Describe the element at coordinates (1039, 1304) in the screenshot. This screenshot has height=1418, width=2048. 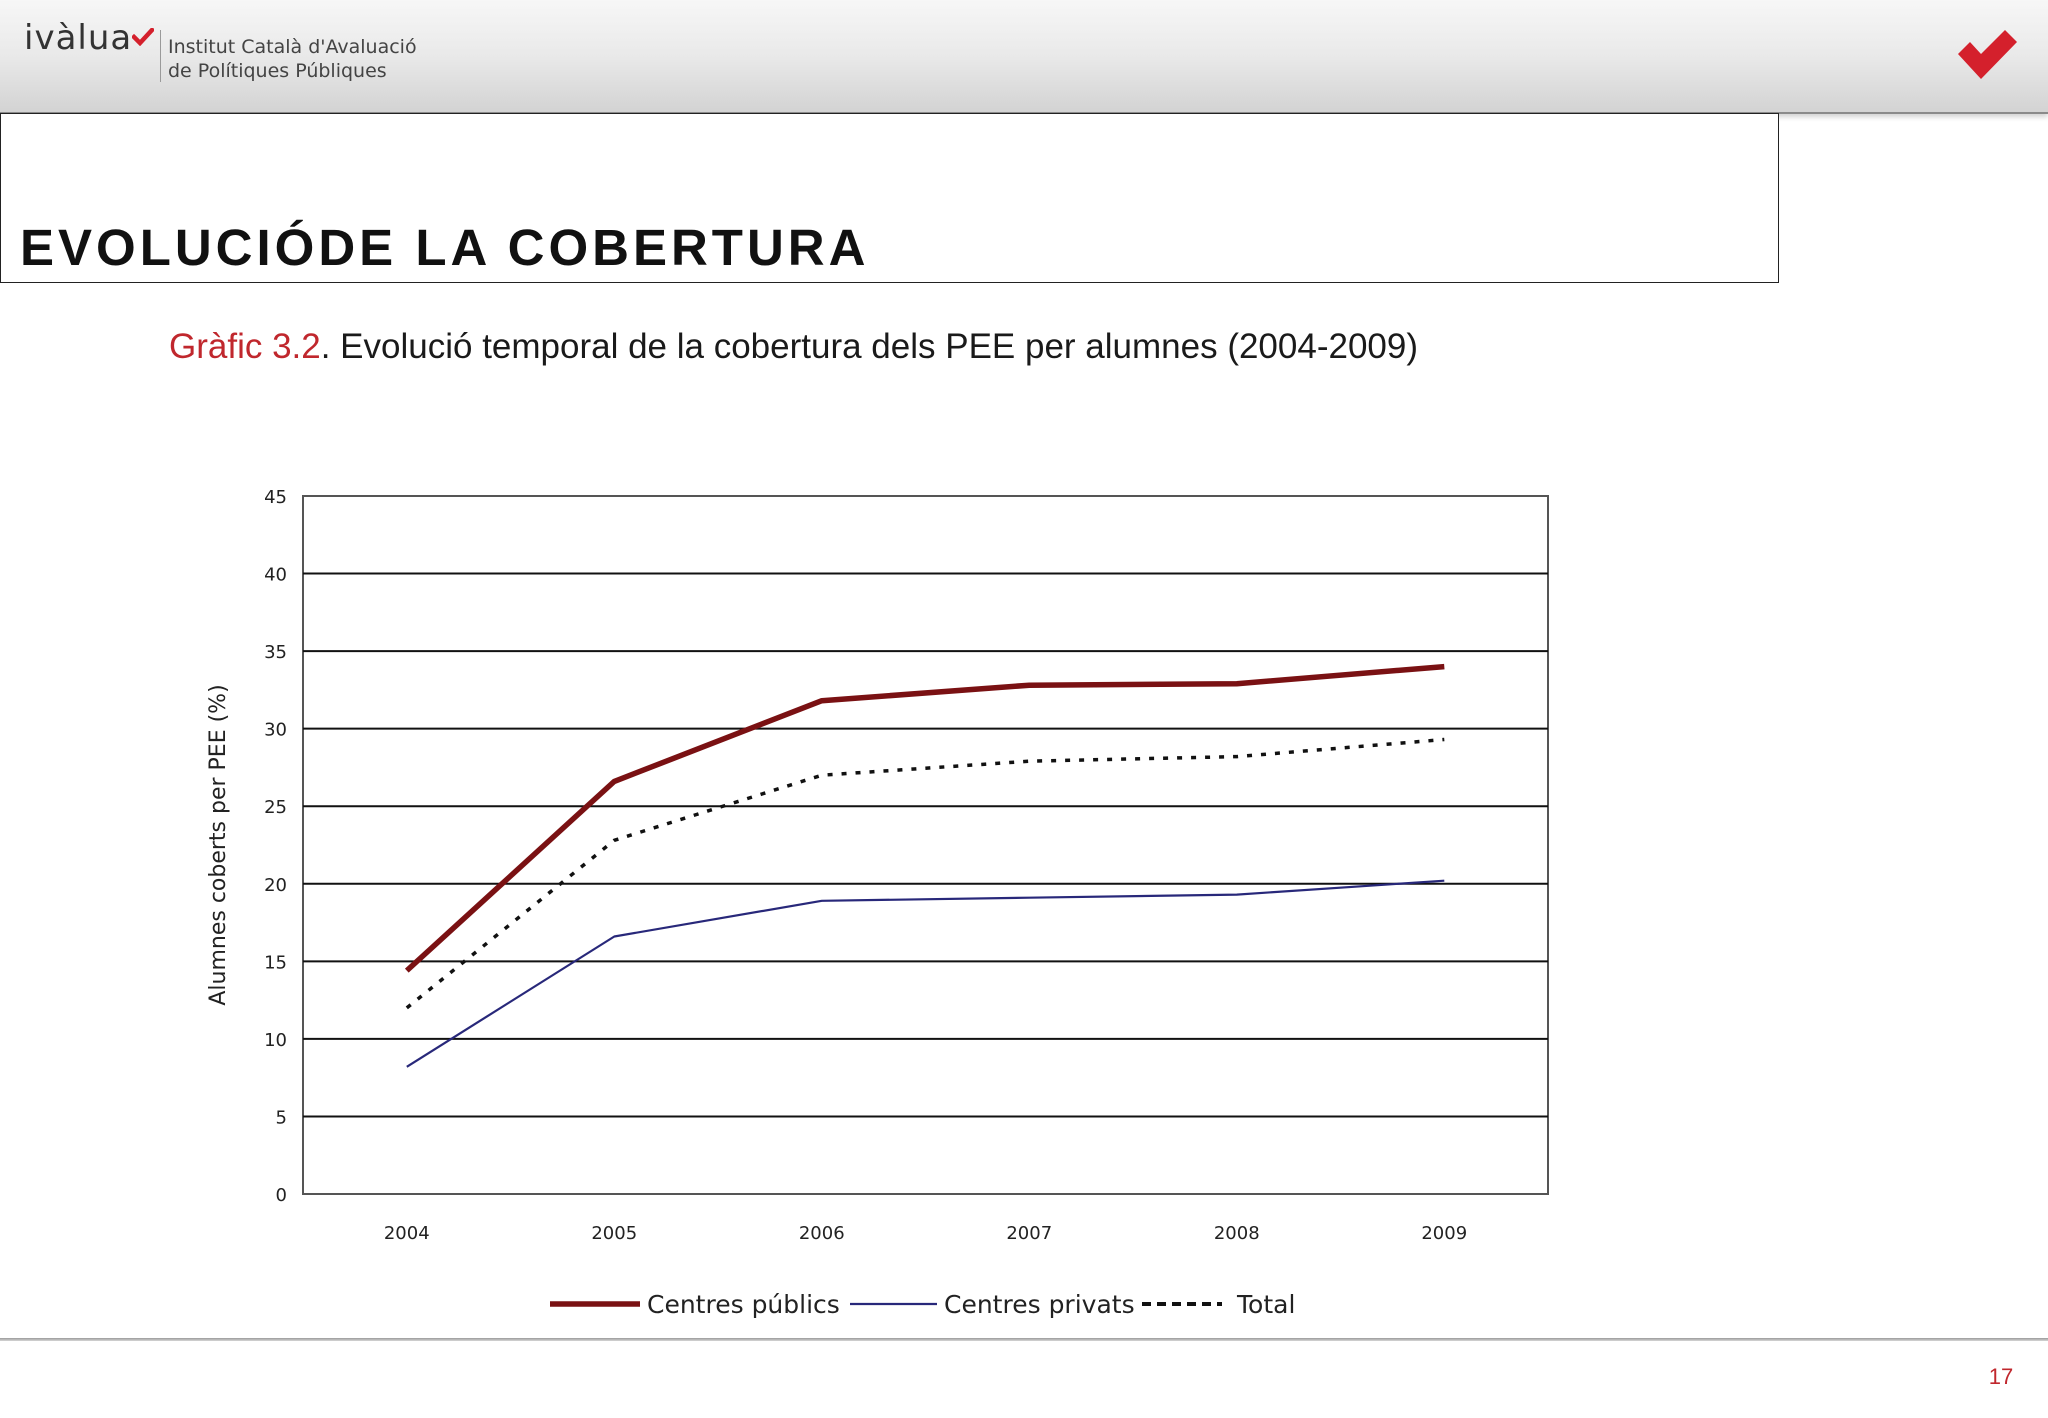
I see `legend-label-centres-privats: Centres privats` at that location.